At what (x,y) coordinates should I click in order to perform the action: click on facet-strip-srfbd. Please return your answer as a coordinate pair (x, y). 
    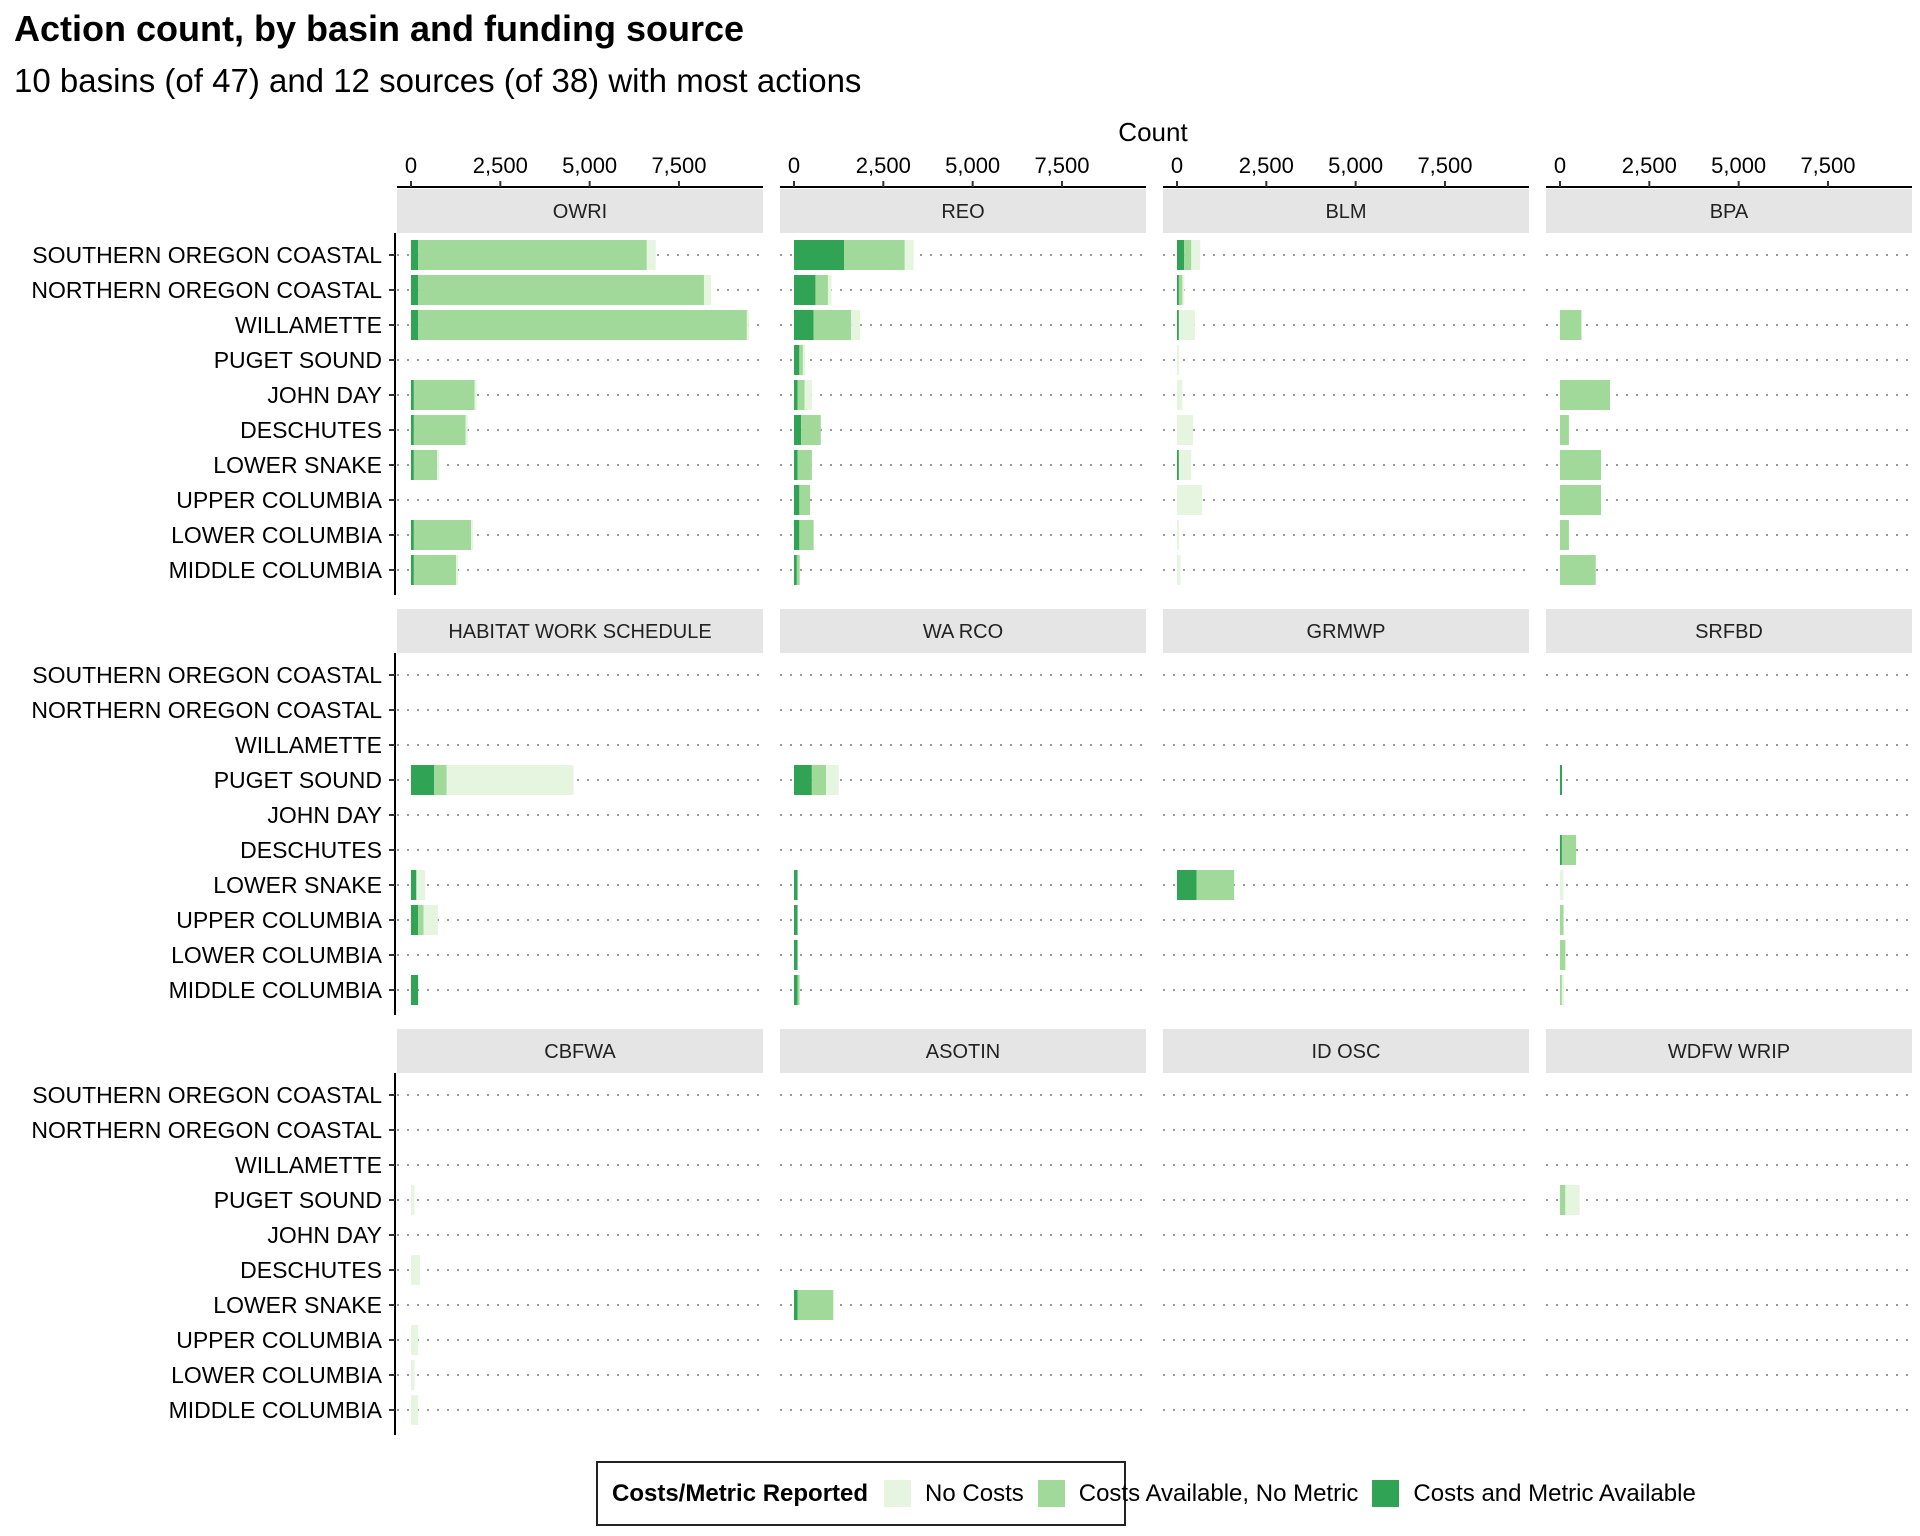
    Looking at the image, I should click on (1729, 631).